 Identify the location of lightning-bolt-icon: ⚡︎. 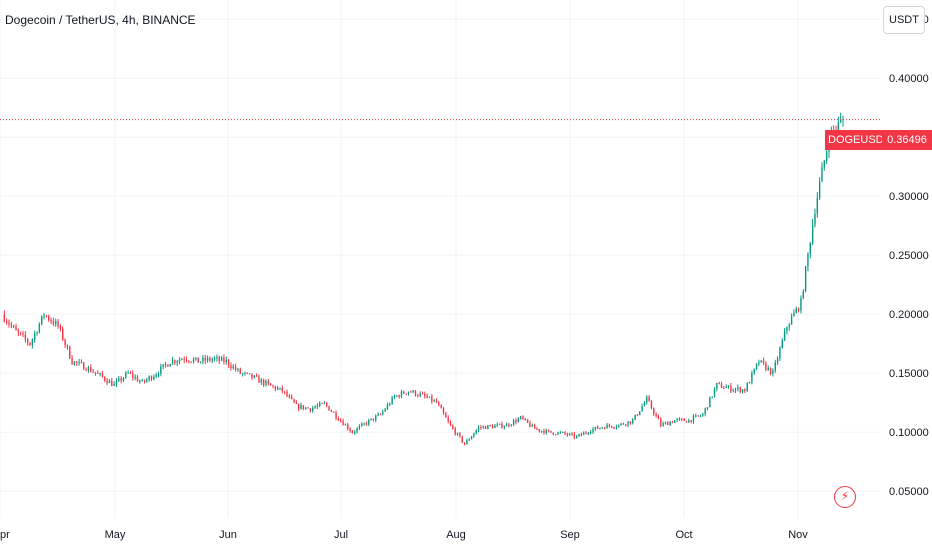
(845, 497).